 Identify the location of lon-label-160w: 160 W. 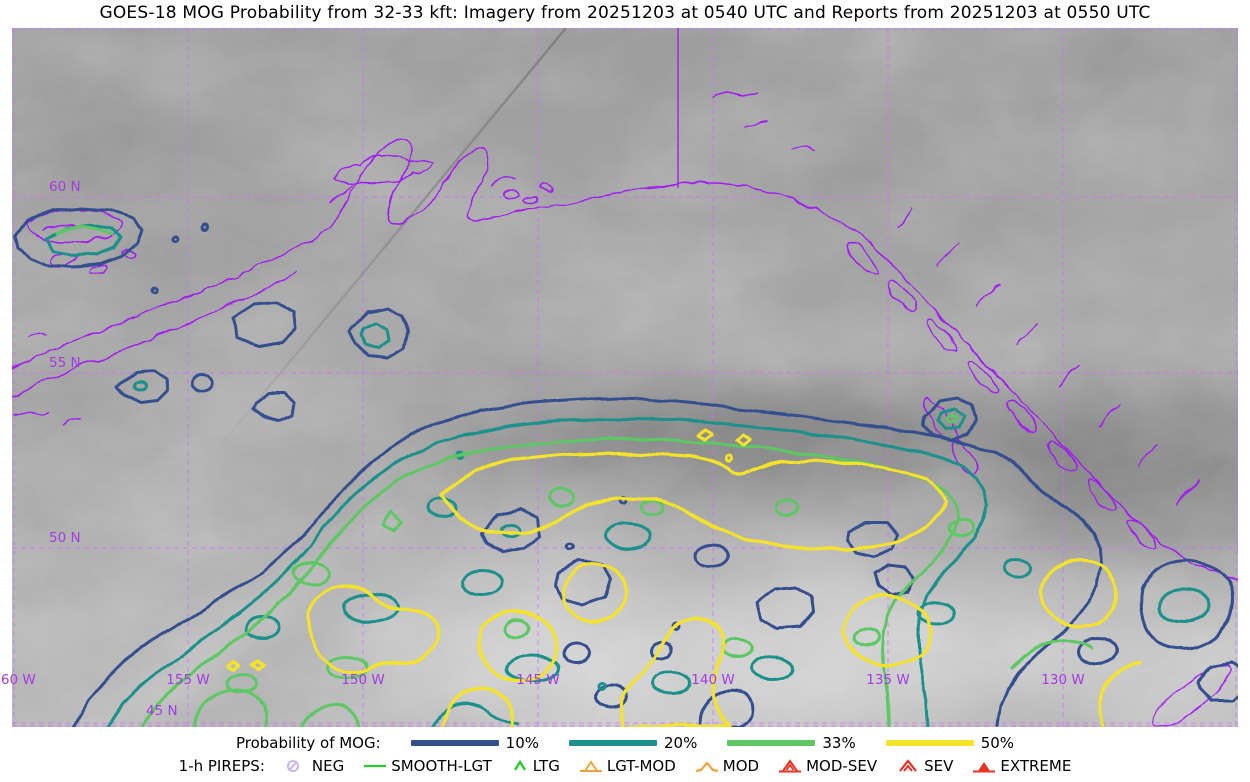
(18, 680).